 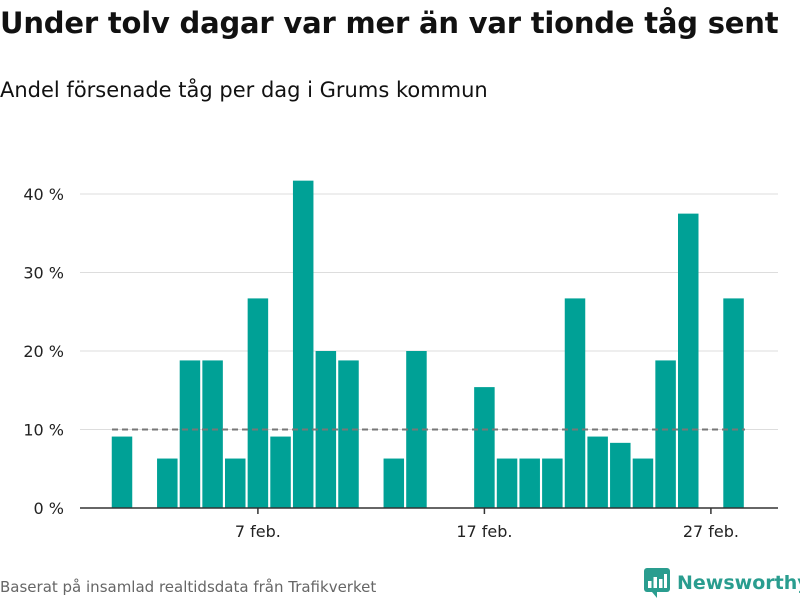 What do you see at coordinates (43, 194) in the screenshot?
I see `y-tick-label: 40 %` at bounding box center [43, 194].